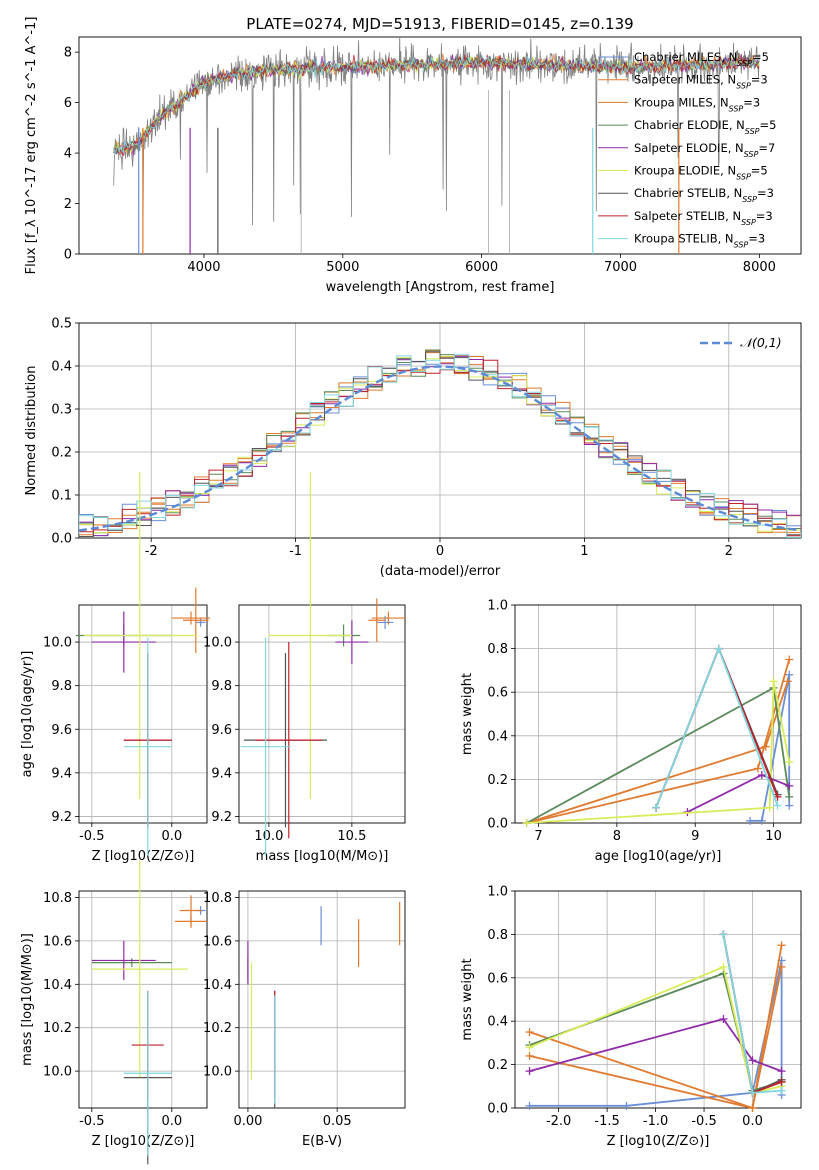  Describe the element at coordinates (57, 1028) in the screenshot. I see `y-tick-label: 10.2` at that location.